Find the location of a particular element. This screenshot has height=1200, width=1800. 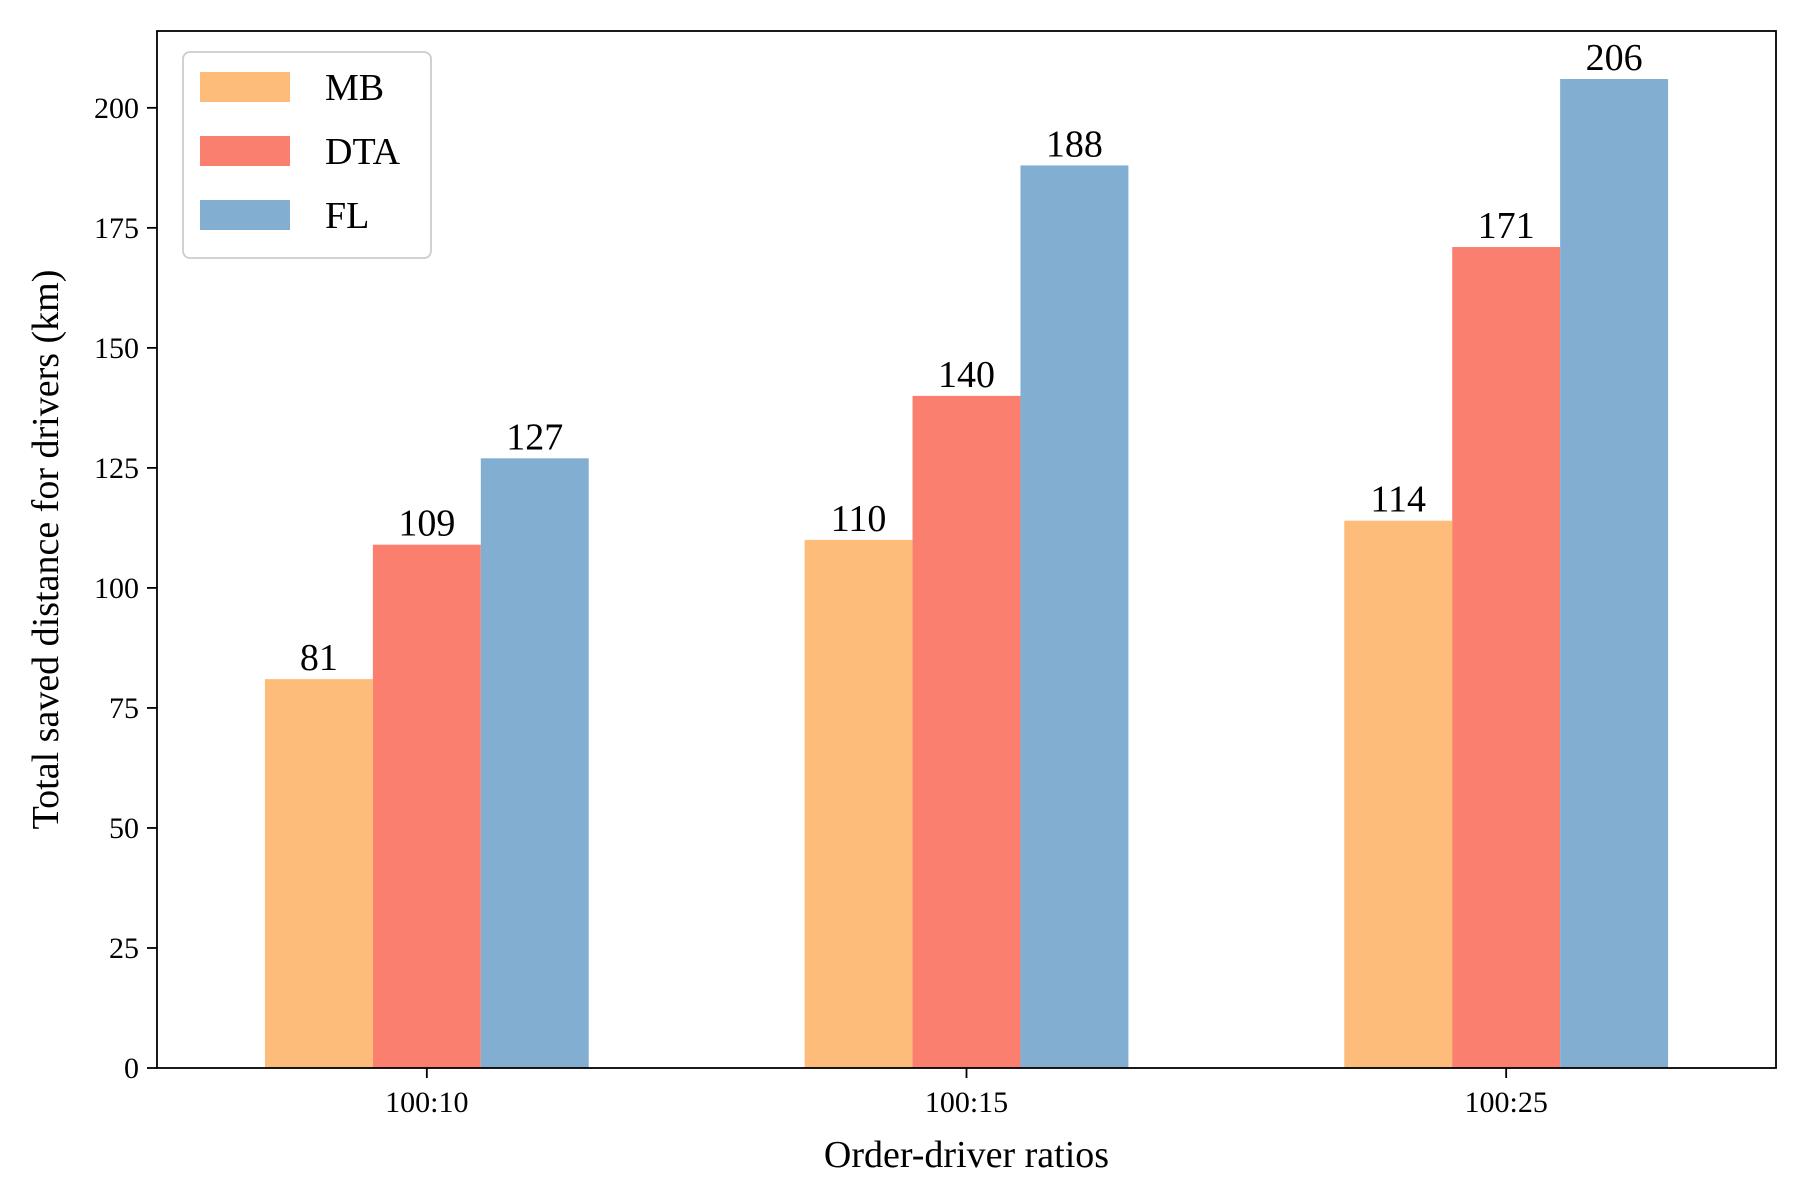

y-axis: 0 25 50 75 100 125 150 175 200 is located at coordinates (125, 588).